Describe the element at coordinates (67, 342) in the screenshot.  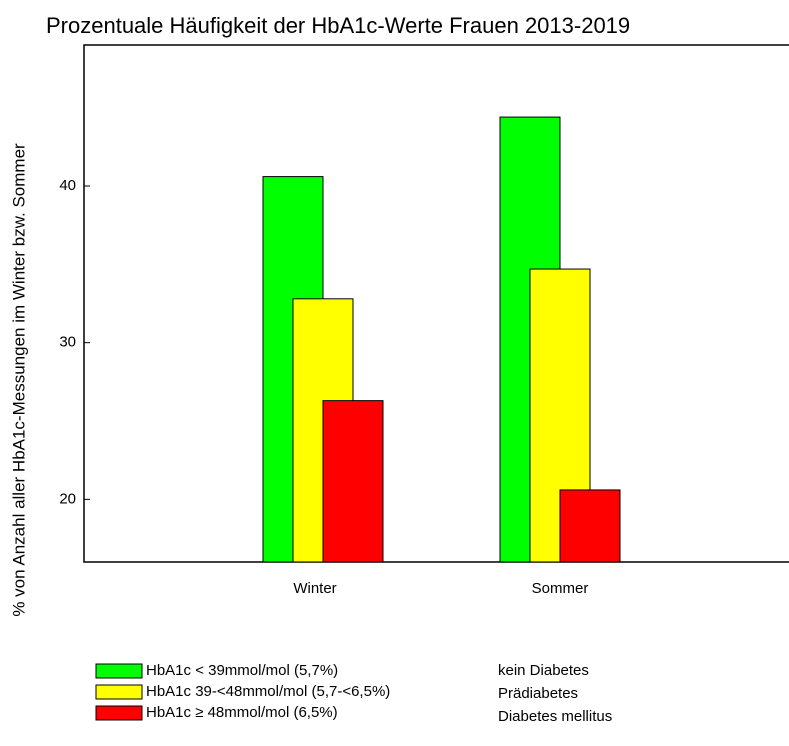
I see `y-tick-label: 30` at that location.